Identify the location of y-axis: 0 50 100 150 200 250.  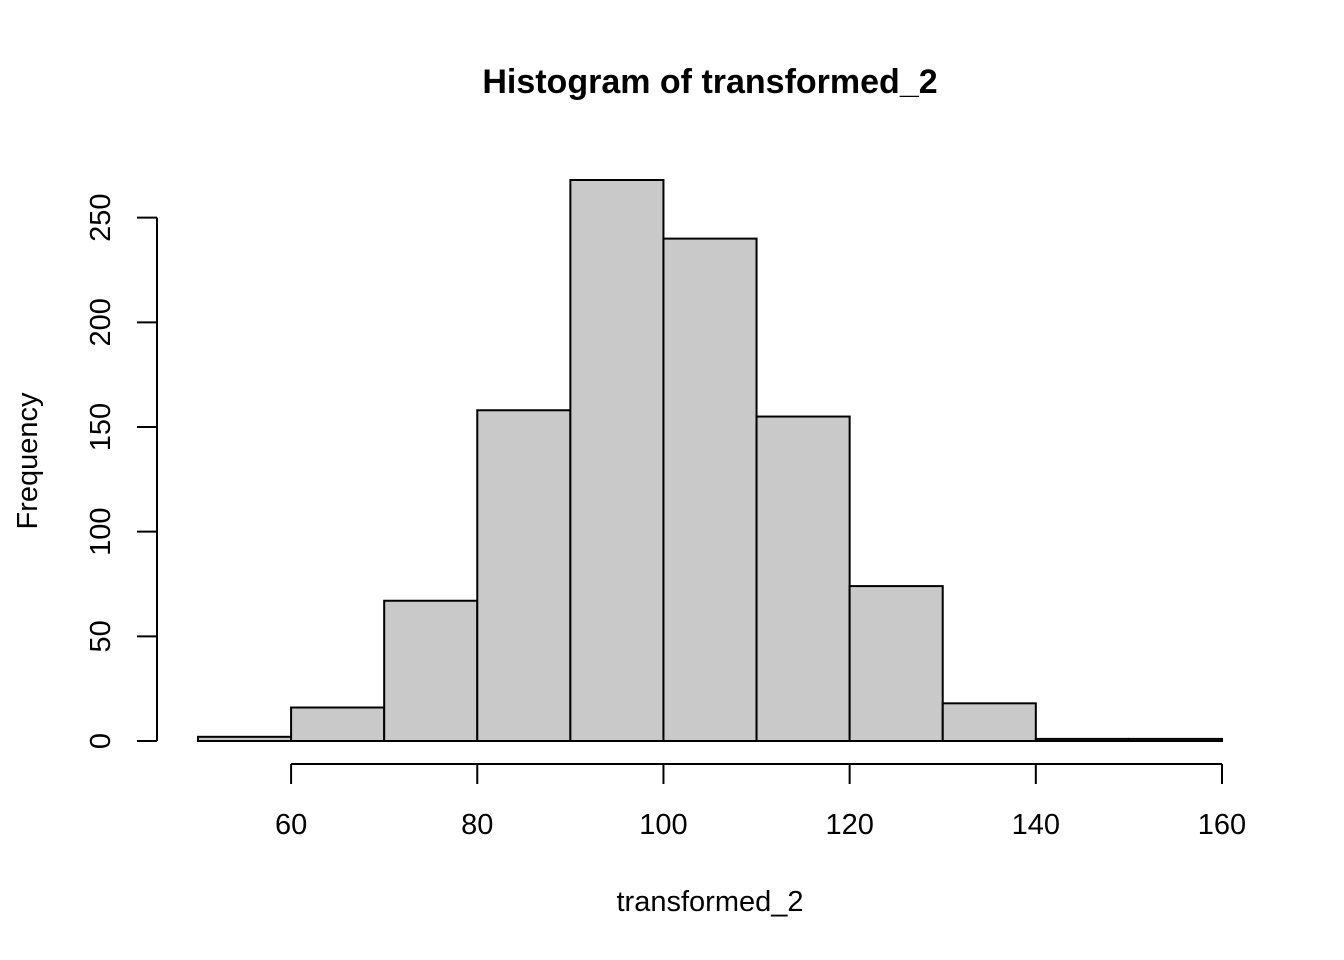
(121, 471).